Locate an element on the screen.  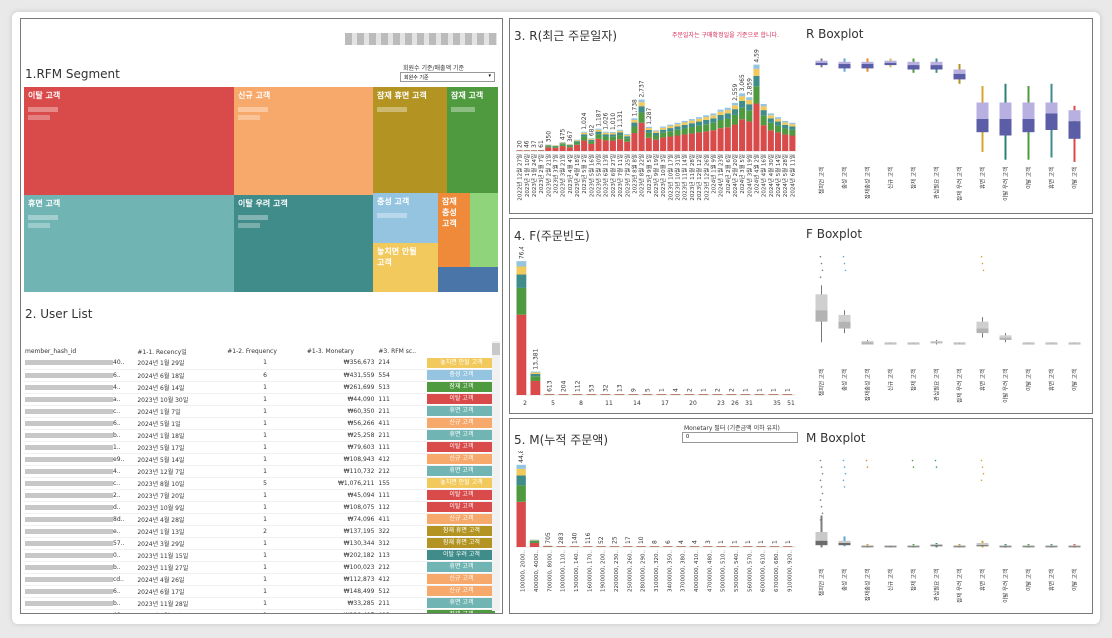
tile-dormant: 휴면 고객 is located at coordinates (129, 243).